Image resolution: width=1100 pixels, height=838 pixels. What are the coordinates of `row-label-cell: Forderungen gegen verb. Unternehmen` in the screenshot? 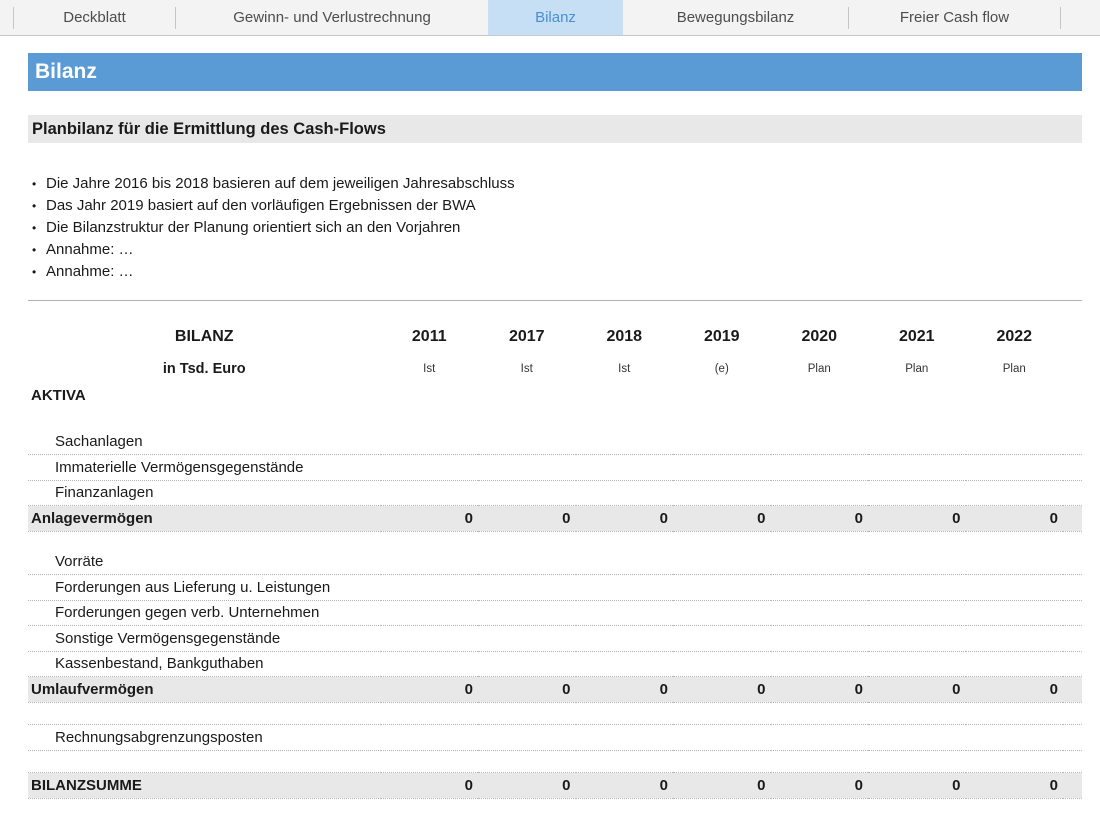 It's located at (204, 613).